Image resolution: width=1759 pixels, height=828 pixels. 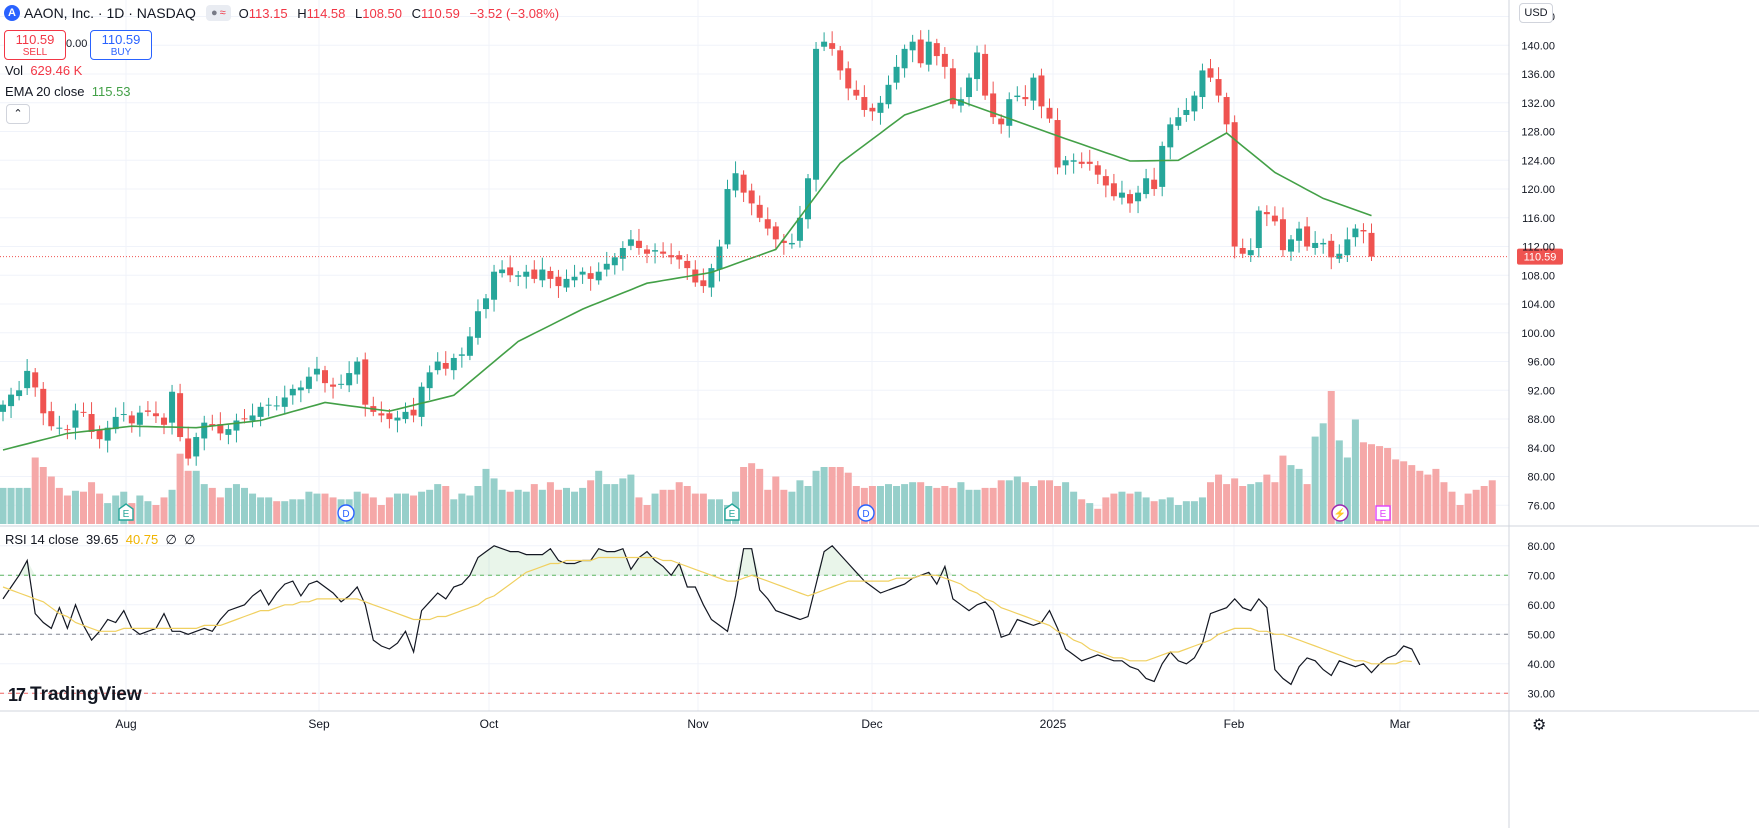 What do you see at coordinates (121, 45) in the screenshot?
I see `buy-button: 110.59 BUY` at bounding box center [121, 45].